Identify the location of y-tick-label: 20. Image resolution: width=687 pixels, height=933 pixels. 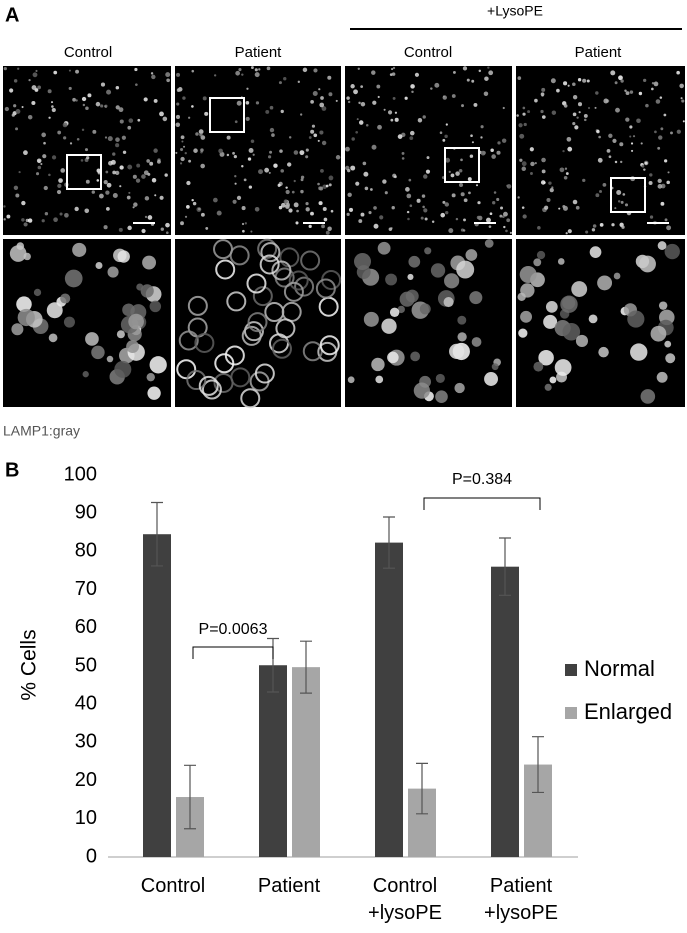
(86, 780).